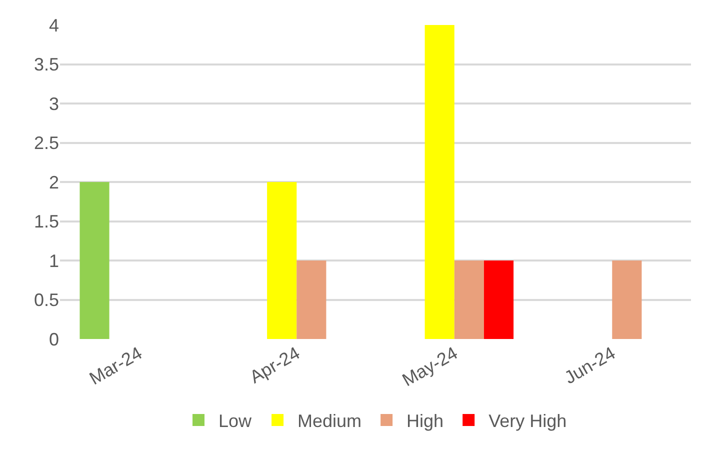 The image size is (711, 451). Describe the element at coordinates (53, 260) in the screenshot. I see `y-tick-label: 1` at that location.